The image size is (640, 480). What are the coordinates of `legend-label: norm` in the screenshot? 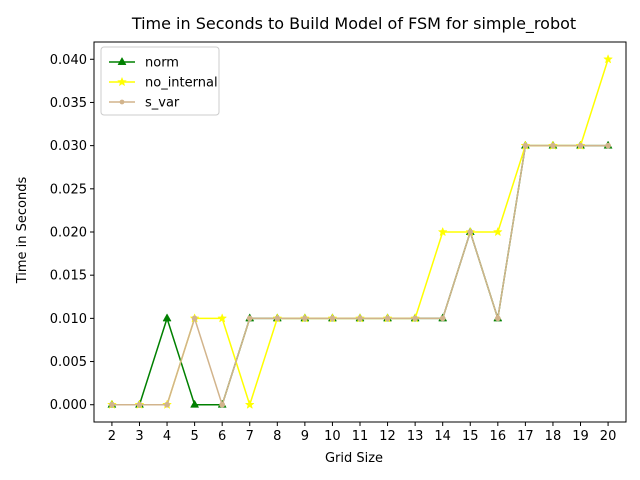 It's located at (162, 63).